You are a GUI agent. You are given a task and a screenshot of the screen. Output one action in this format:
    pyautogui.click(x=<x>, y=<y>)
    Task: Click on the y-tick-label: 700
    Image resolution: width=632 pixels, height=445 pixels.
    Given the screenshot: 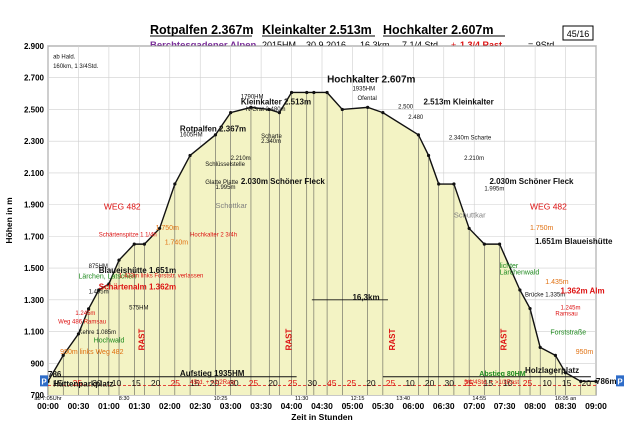 What is the action you would take?
    pyautogui.click(x=38, y=395)
    